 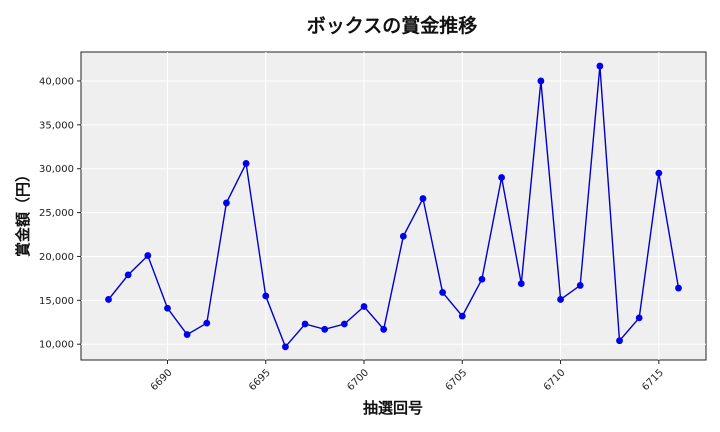 I want to click on y-tick-label: 20,000, so click(x=56, y=257).